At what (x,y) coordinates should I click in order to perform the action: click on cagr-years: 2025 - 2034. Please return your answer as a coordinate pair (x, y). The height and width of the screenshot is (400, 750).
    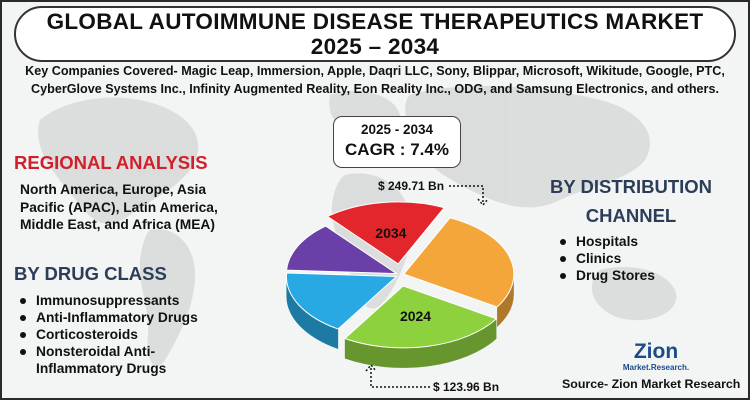
    Looking at the image, I should click on (397, 129).